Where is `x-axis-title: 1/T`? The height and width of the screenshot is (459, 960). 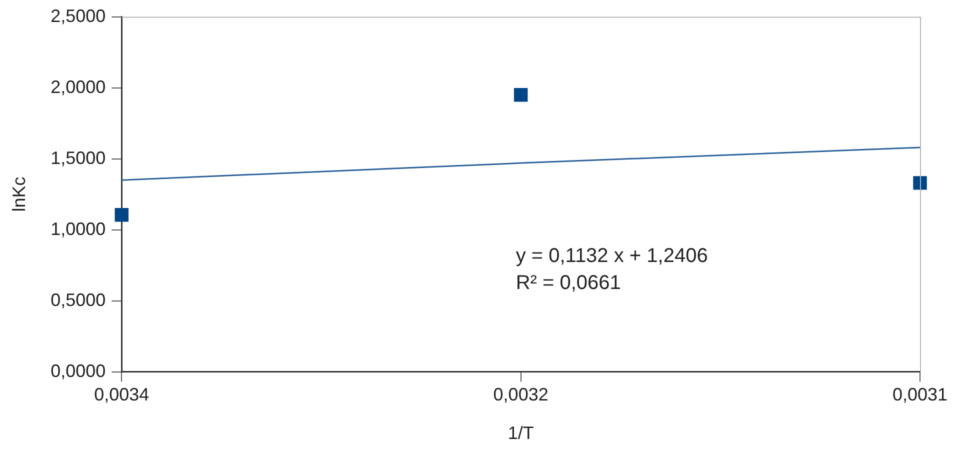 x-axis-title: 1/T is located at coordinates (521, 433).